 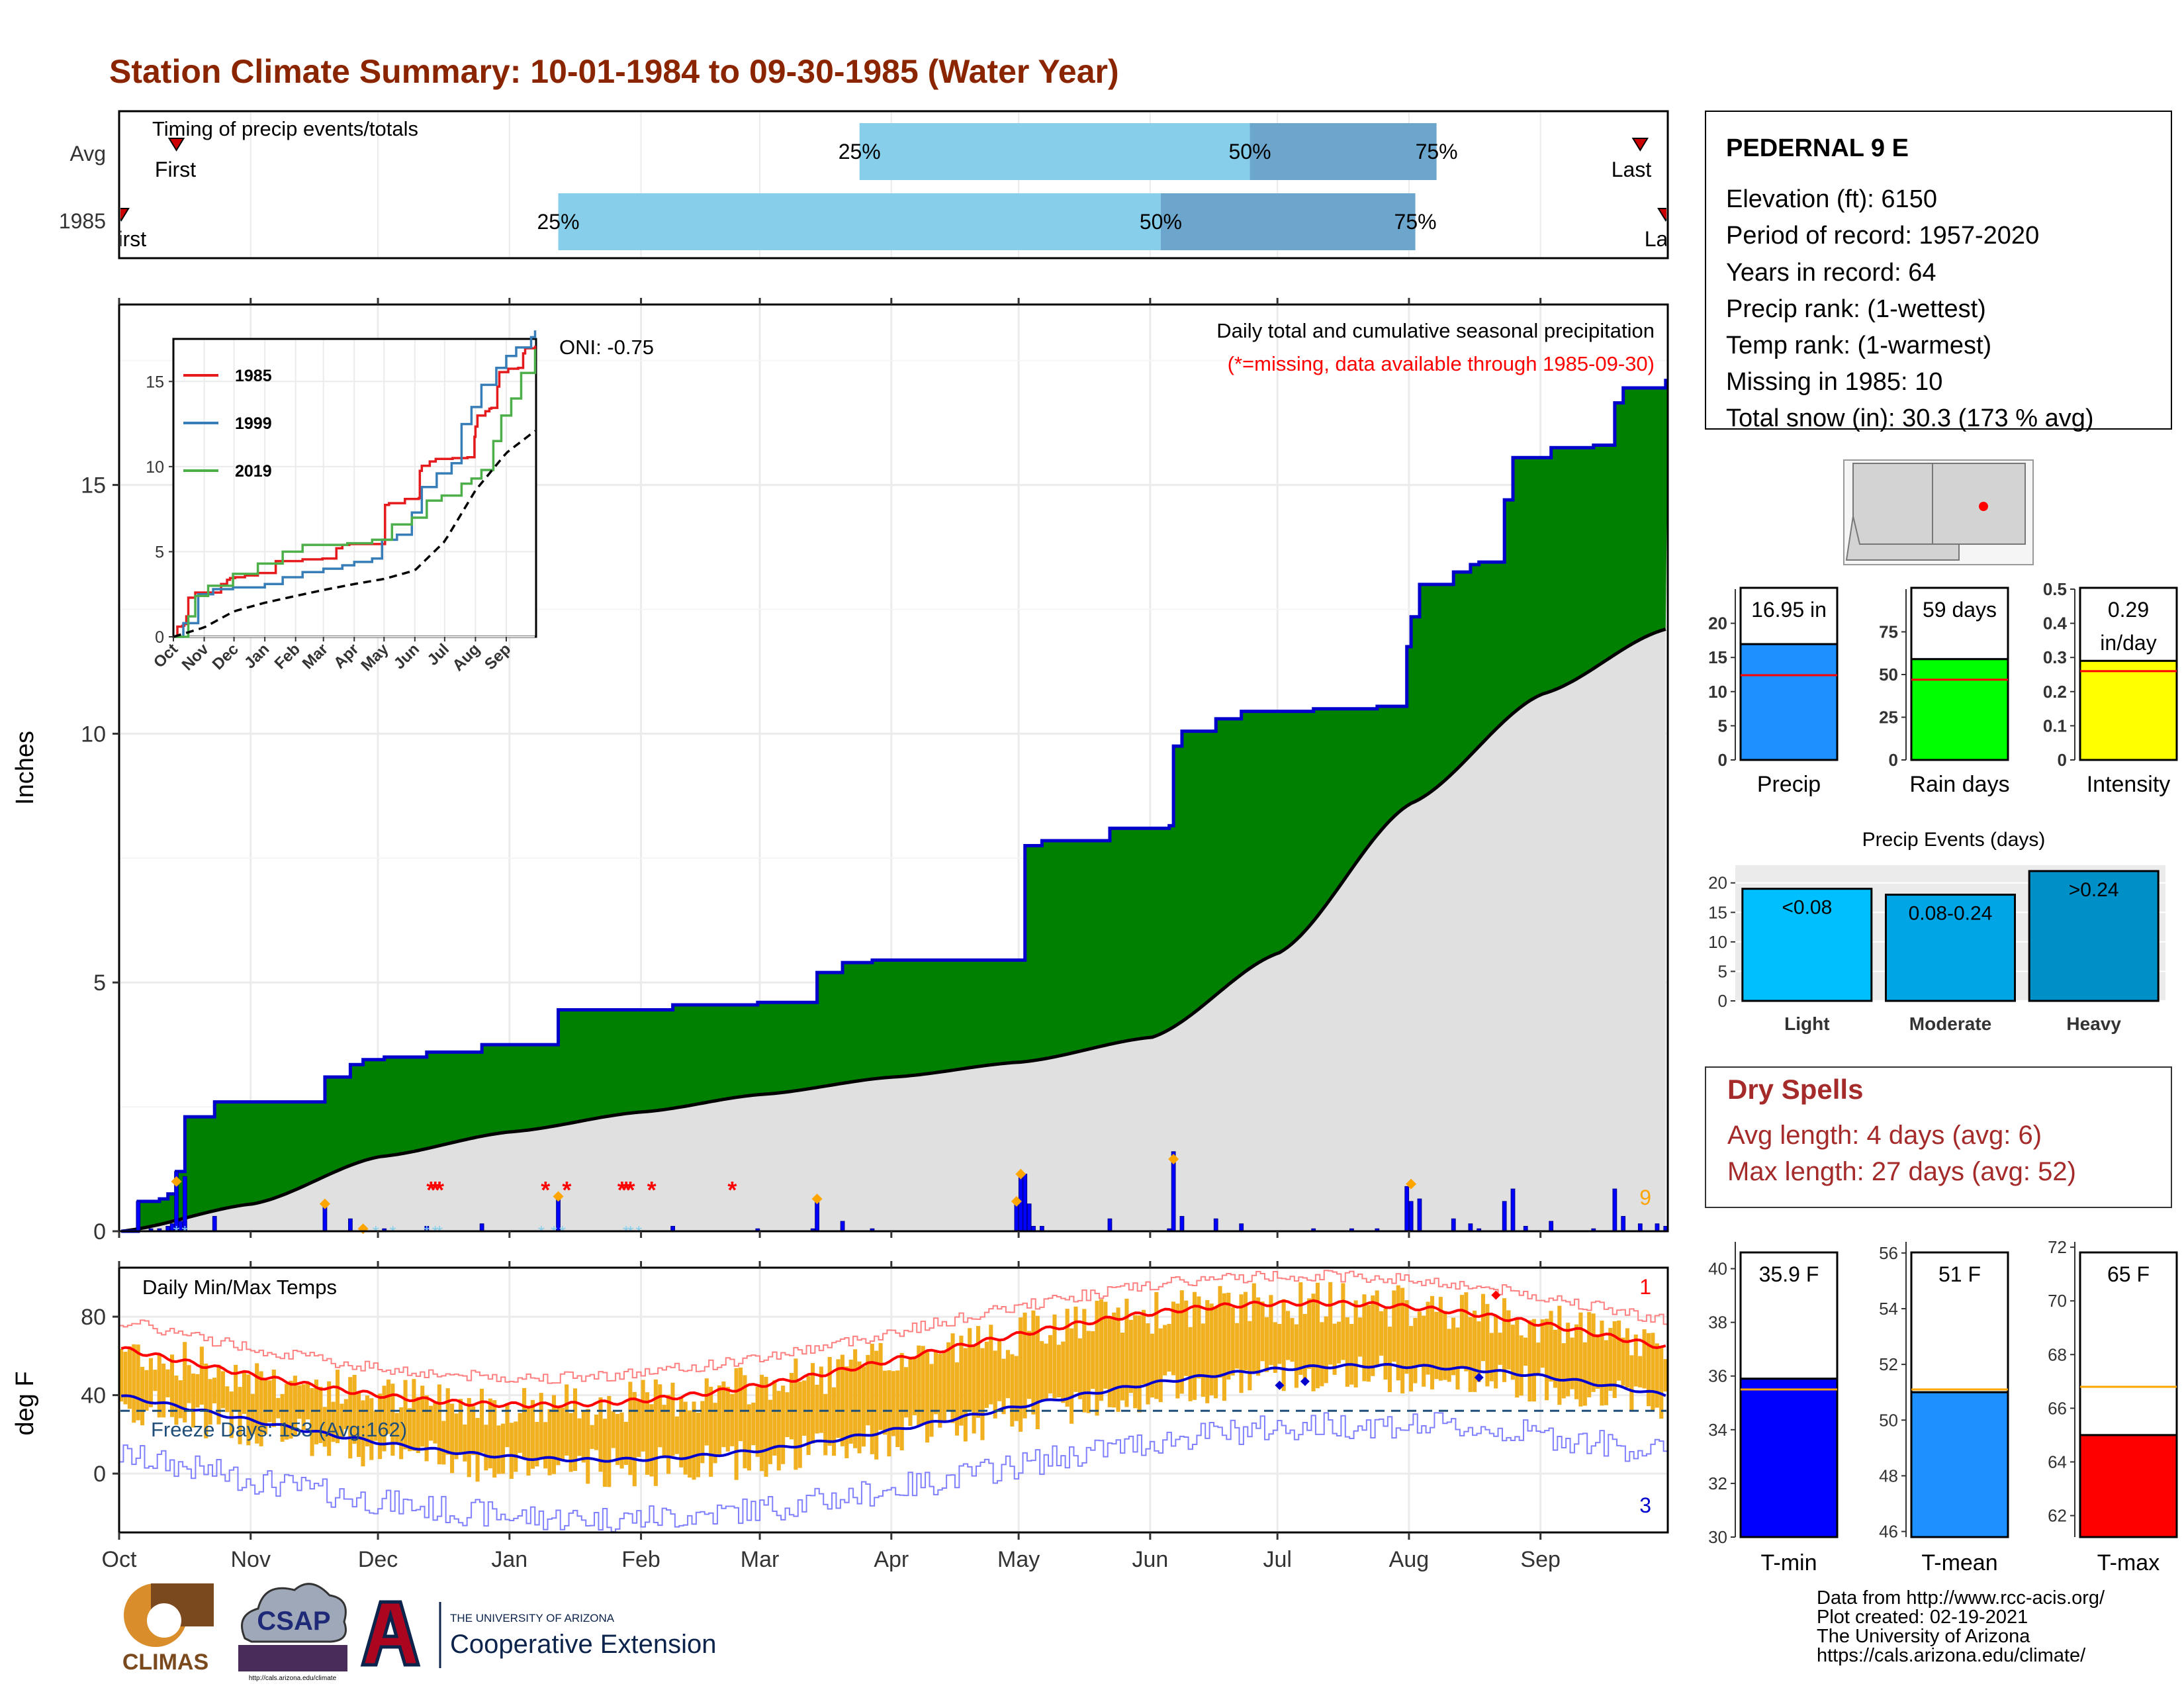 What do you see at coordinates (1723, 725) in the screenshot?
I see `small-bar-tick-label: 5` at bounding box center [1723, 725].